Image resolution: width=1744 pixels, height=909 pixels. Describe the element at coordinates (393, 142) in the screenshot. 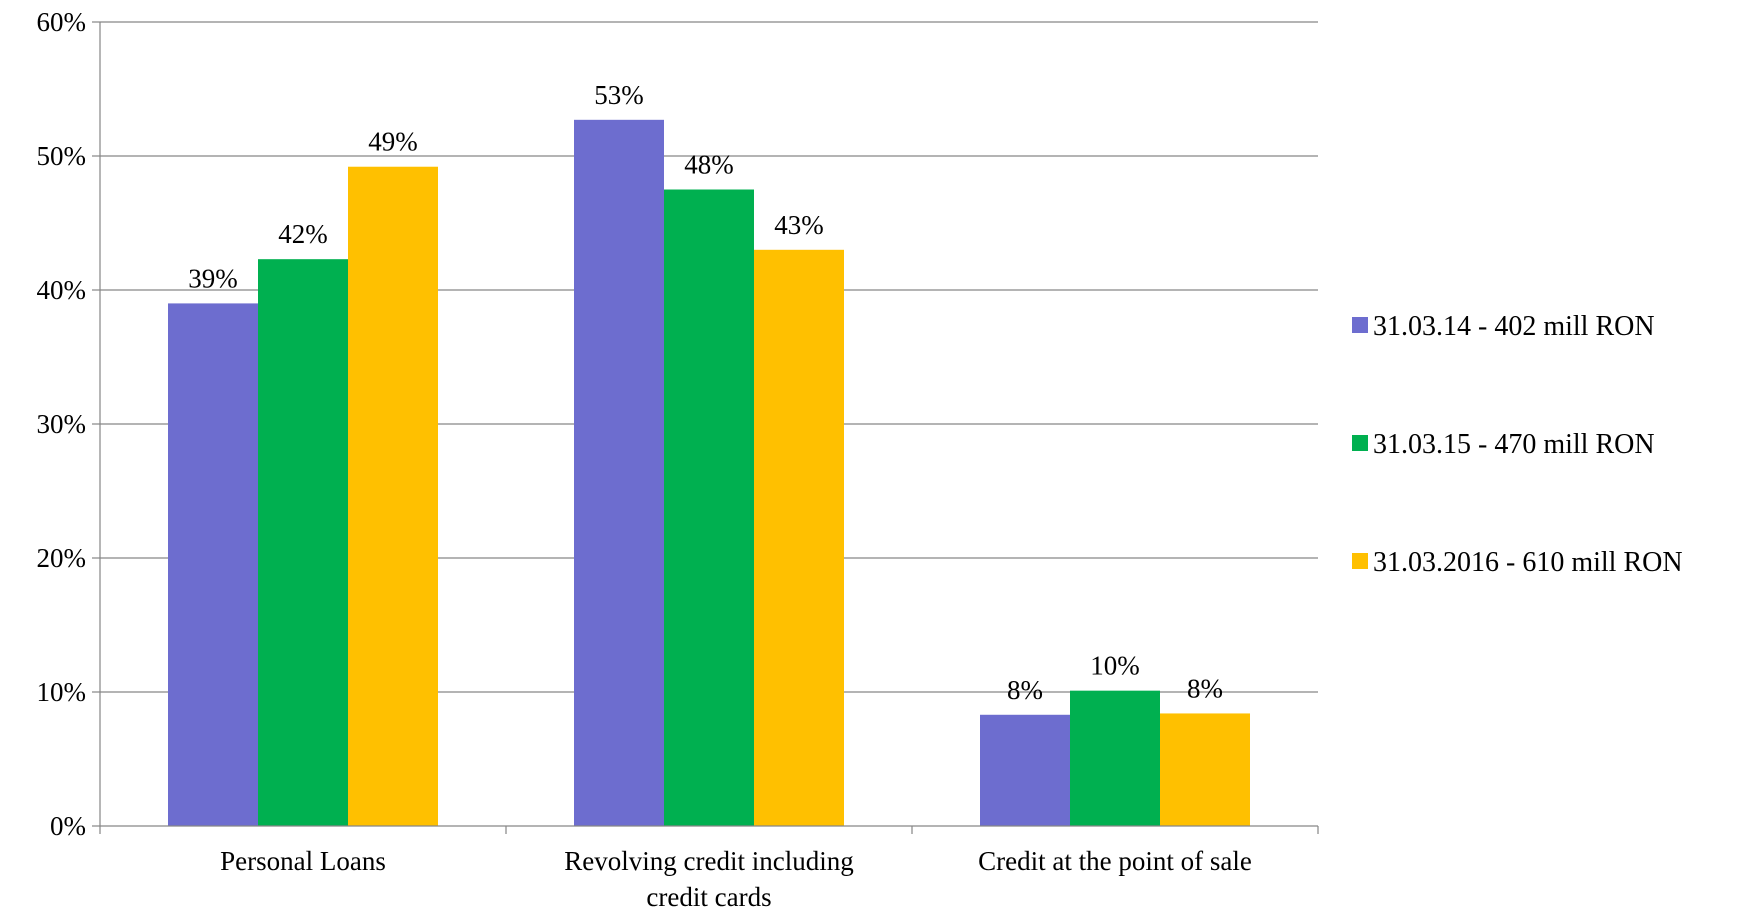

I see `data-label: 49%` at that location.